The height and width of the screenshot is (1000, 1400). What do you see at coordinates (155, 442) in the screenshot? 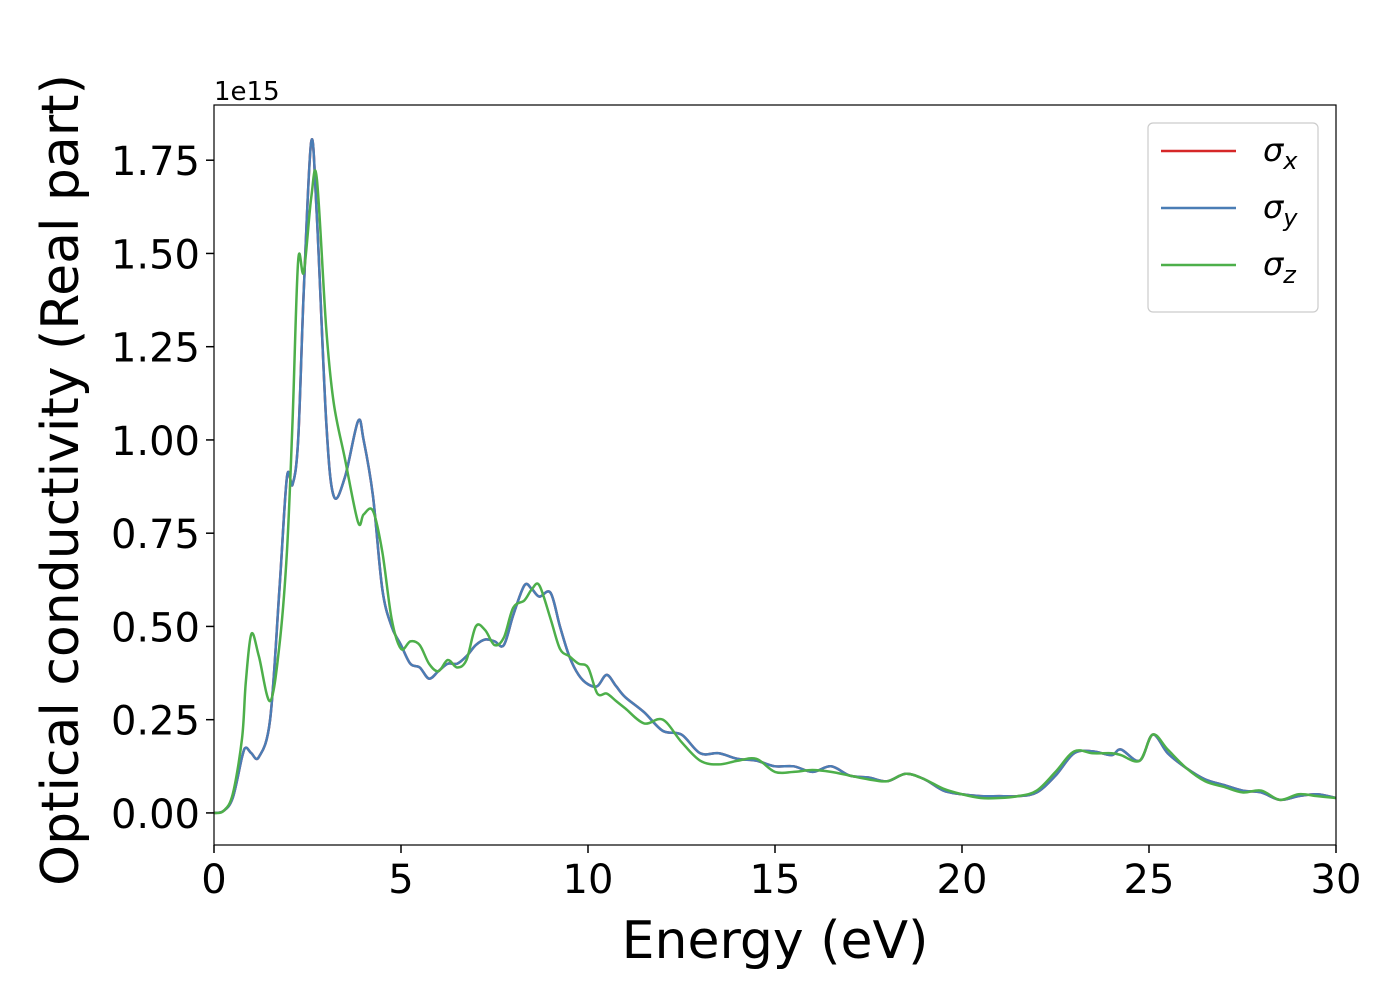
I see `y-tick-label: 1.00` at bounding box center [155, 442].